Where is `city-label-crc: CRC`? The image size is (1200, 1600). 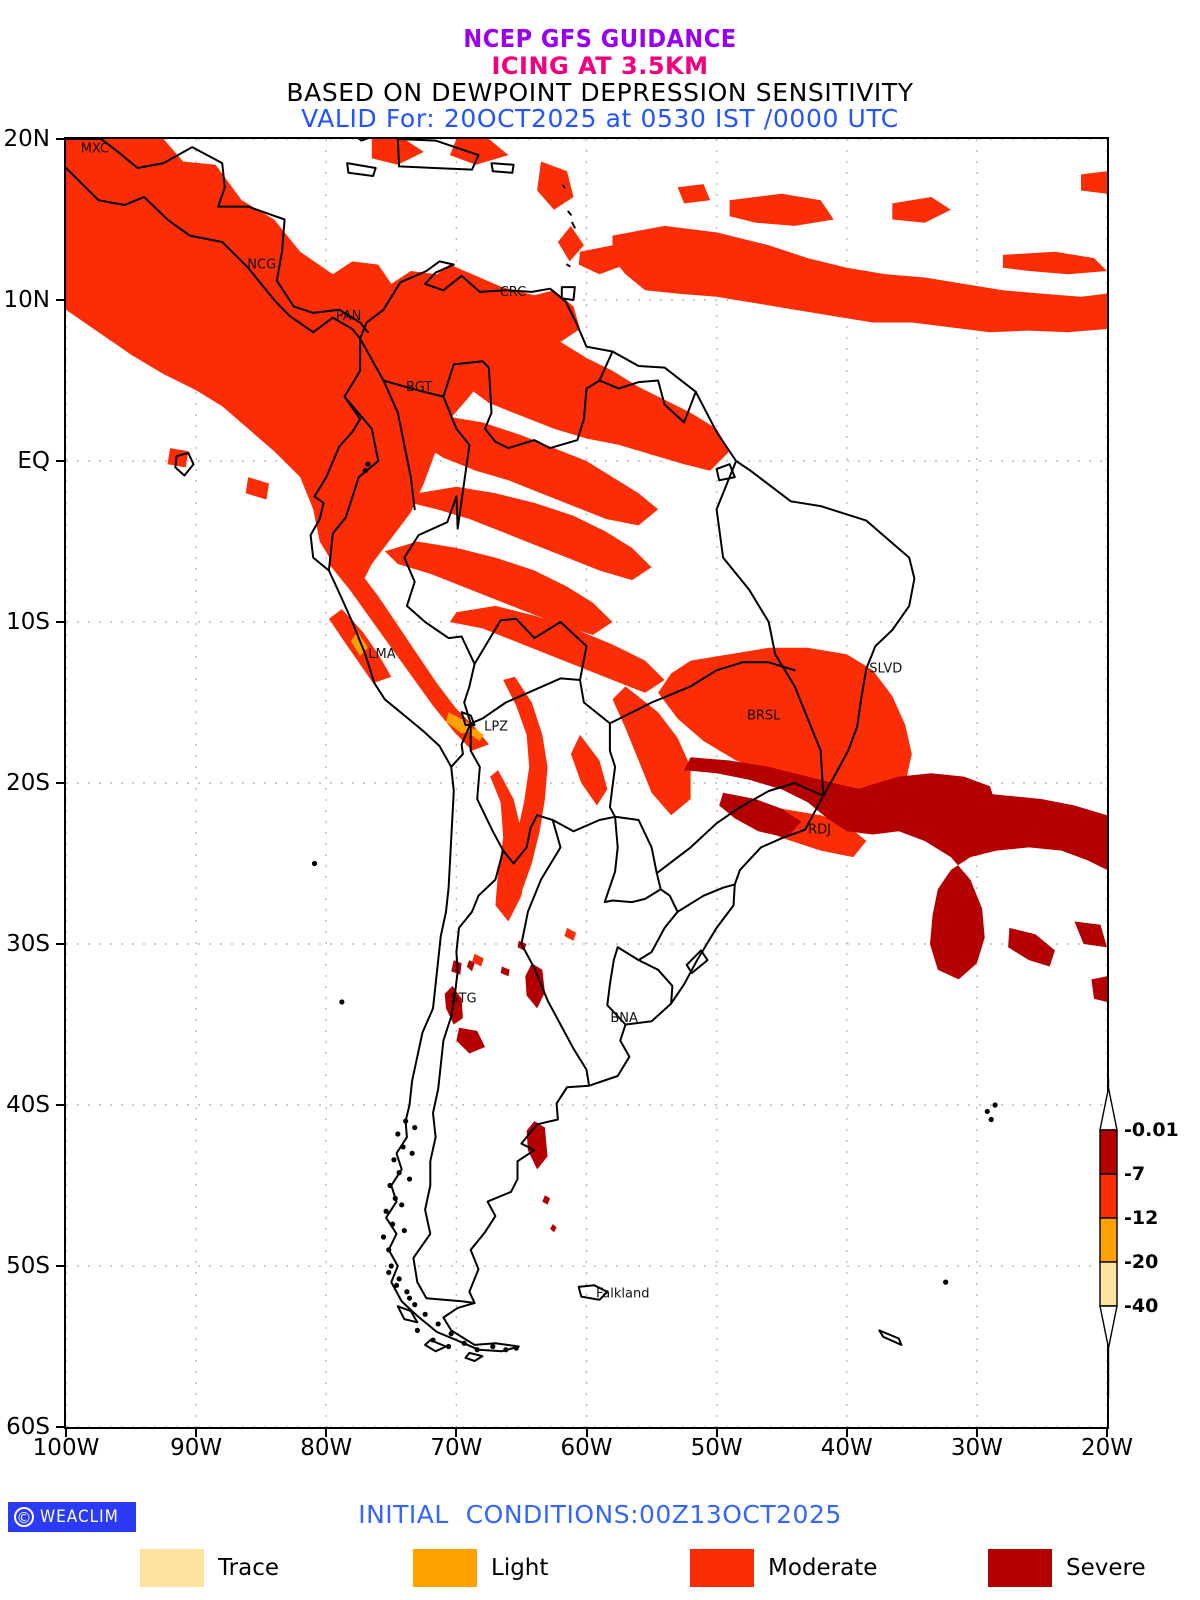
city-label-crc: CRC is located at coordinates (513, 292).